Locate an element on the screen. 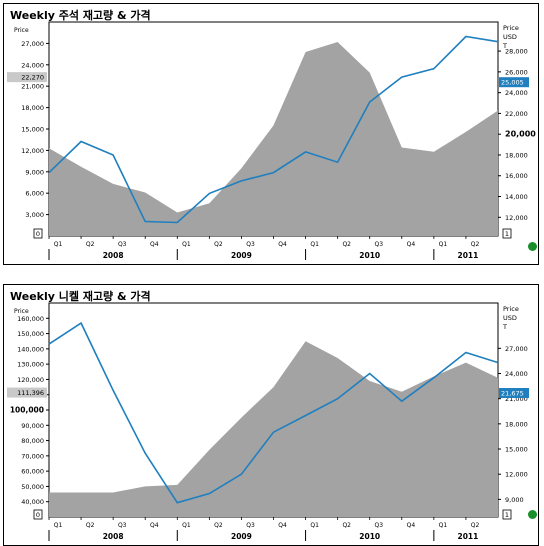  chart-title: Weekly 니켈 재고량 & 가격 is located at coordinates (80, 296).